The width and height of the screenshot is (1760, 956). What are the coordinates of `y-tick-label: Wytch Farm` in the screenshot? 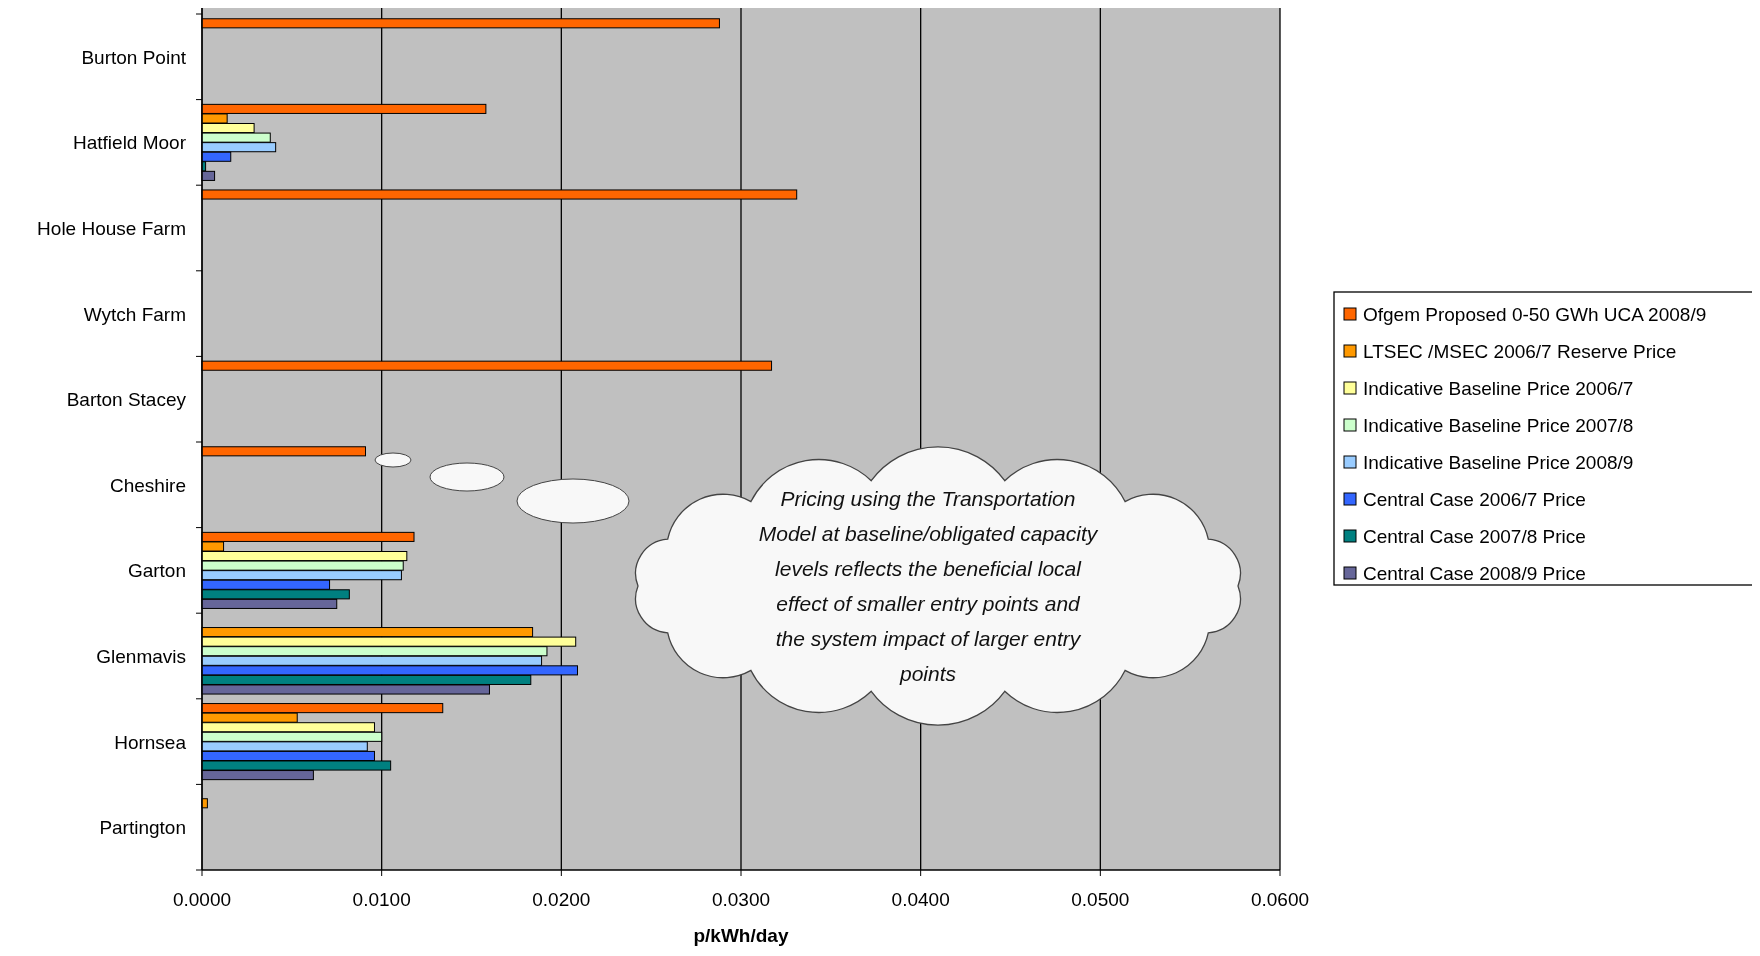 It's located at (134, 314).